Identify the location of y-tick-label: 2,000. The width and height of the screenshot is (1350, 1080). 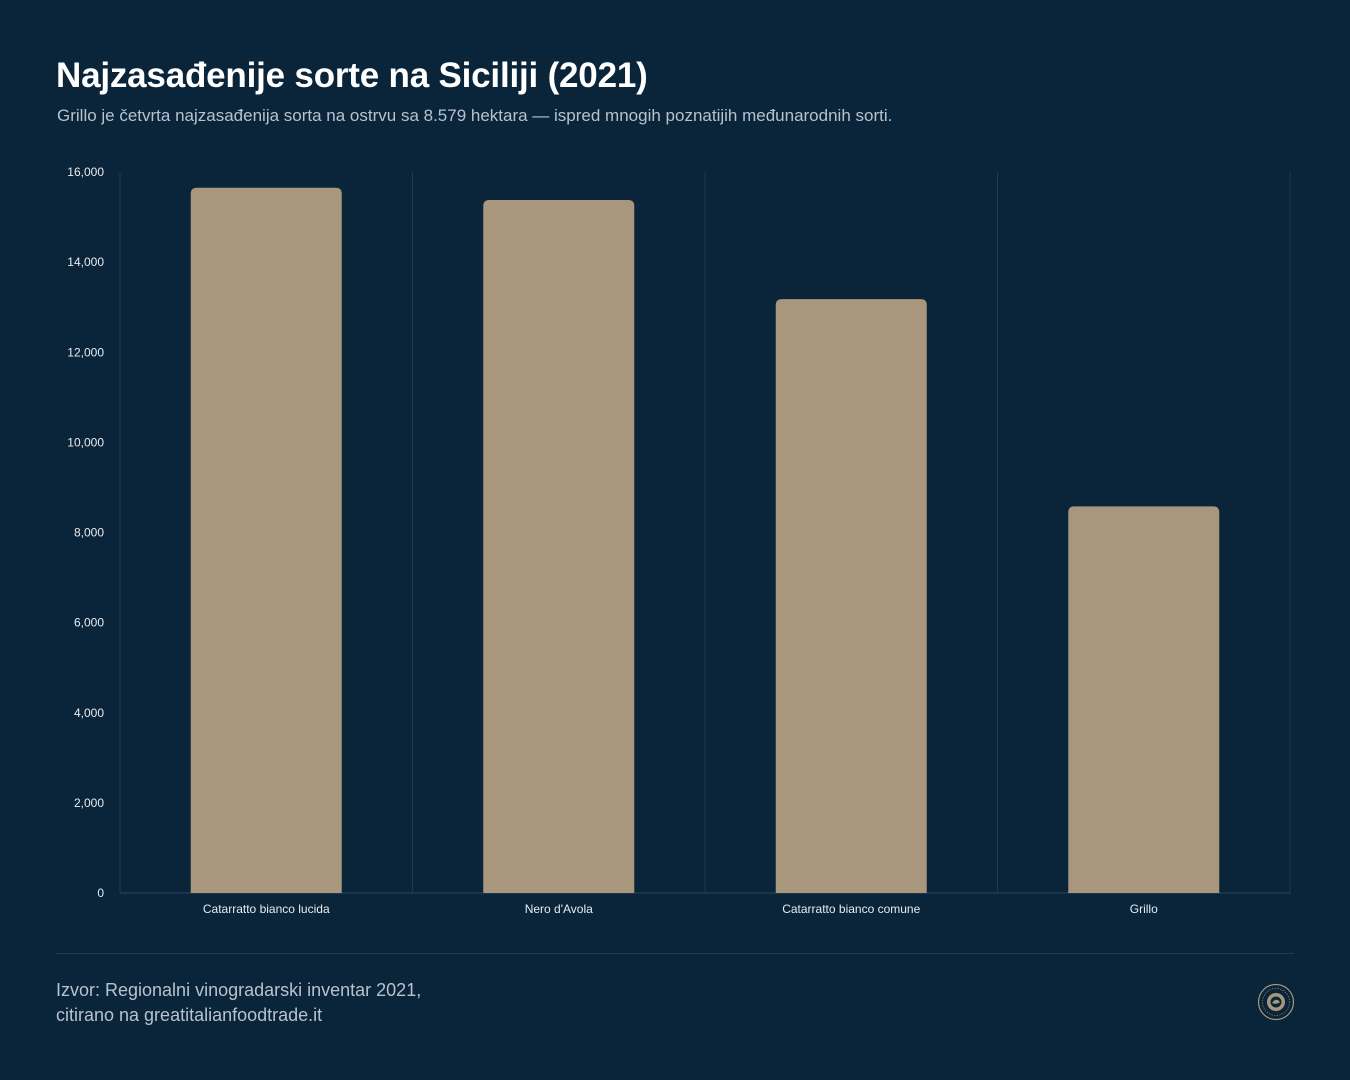
(89, 803).